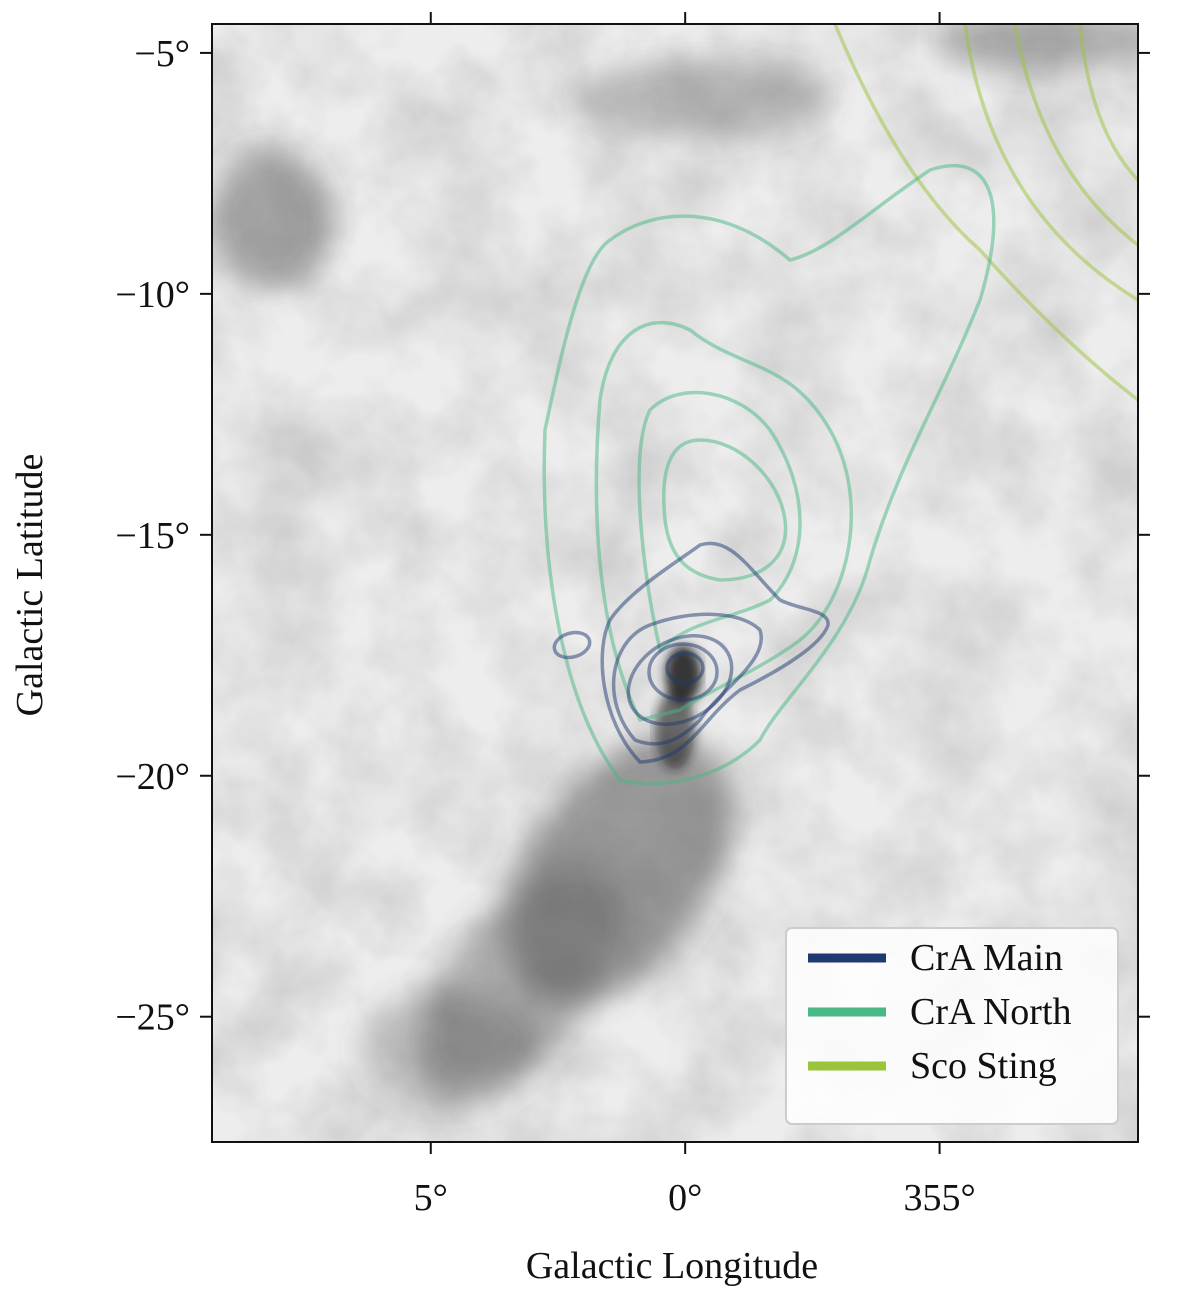 The image size is (1200, 1293). I want to click on y-tick-label: −10°, so click(152, 295).